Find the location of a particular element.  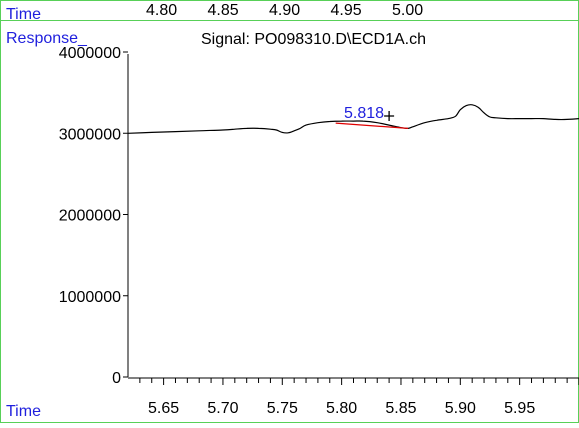

x-tick-label: 5.90 is located at coordinates (460, 408).